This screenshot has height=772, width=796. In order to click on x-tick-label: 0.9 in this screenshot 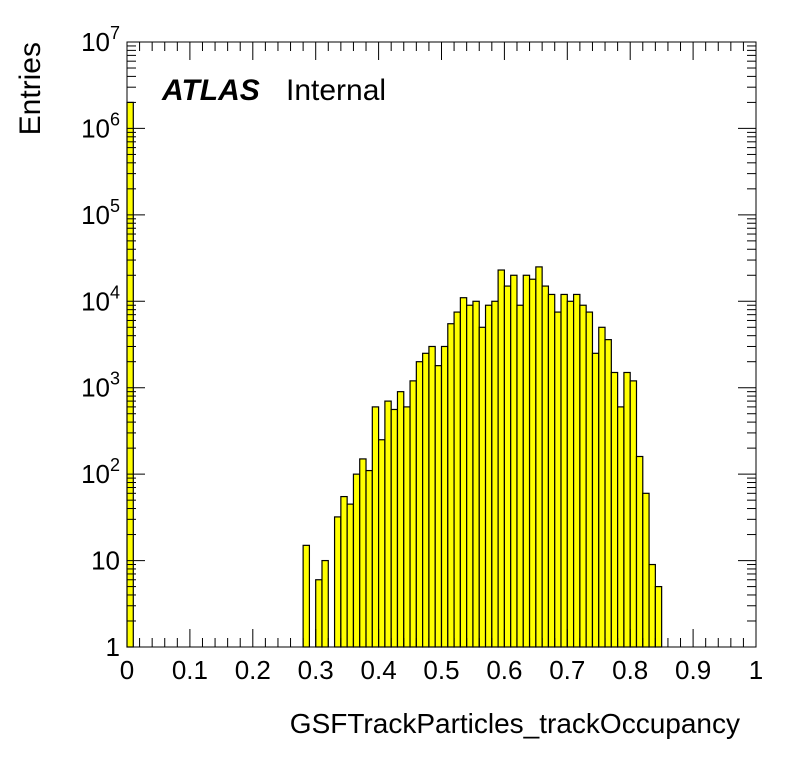, I will do `click(693, 670)`.